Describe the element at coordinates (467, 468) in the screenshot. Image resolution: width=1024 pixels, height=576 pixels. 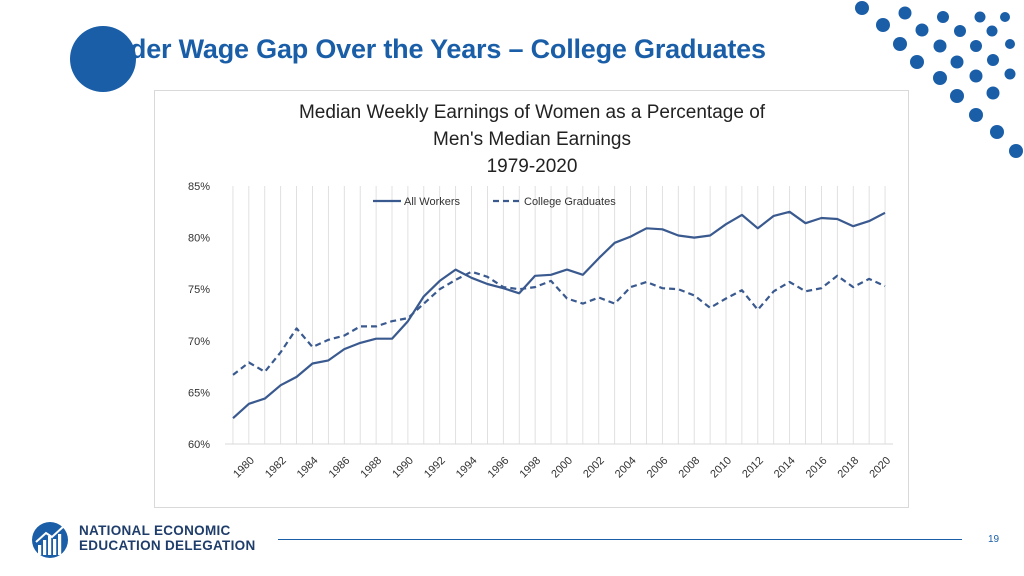
I see `x-tick-label: 1994` at that location.